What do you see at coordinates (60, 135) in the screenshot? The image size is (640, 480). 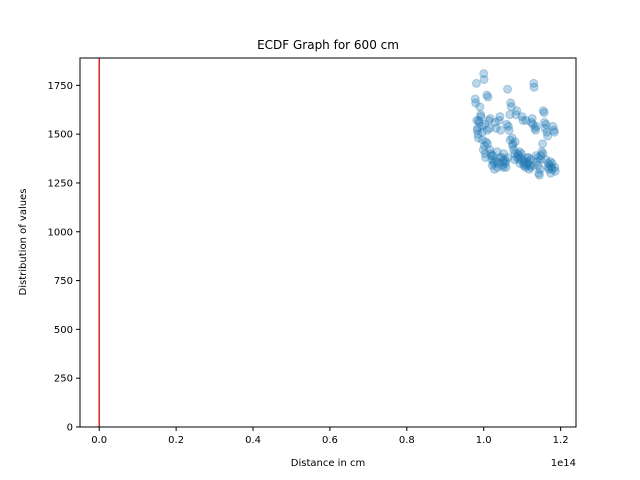 I see `y-tick-label-6: 1500` at bounding box center [60, 135].